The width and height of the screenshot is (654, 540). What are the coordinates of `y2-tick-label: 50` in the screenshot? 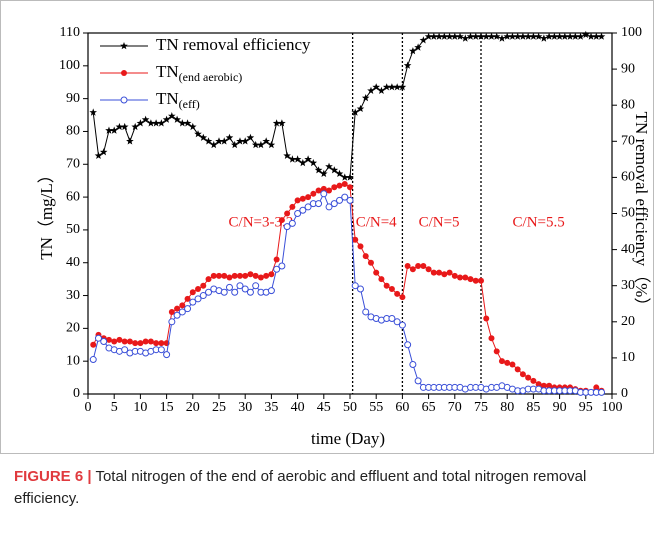 It's located at (628, 213).